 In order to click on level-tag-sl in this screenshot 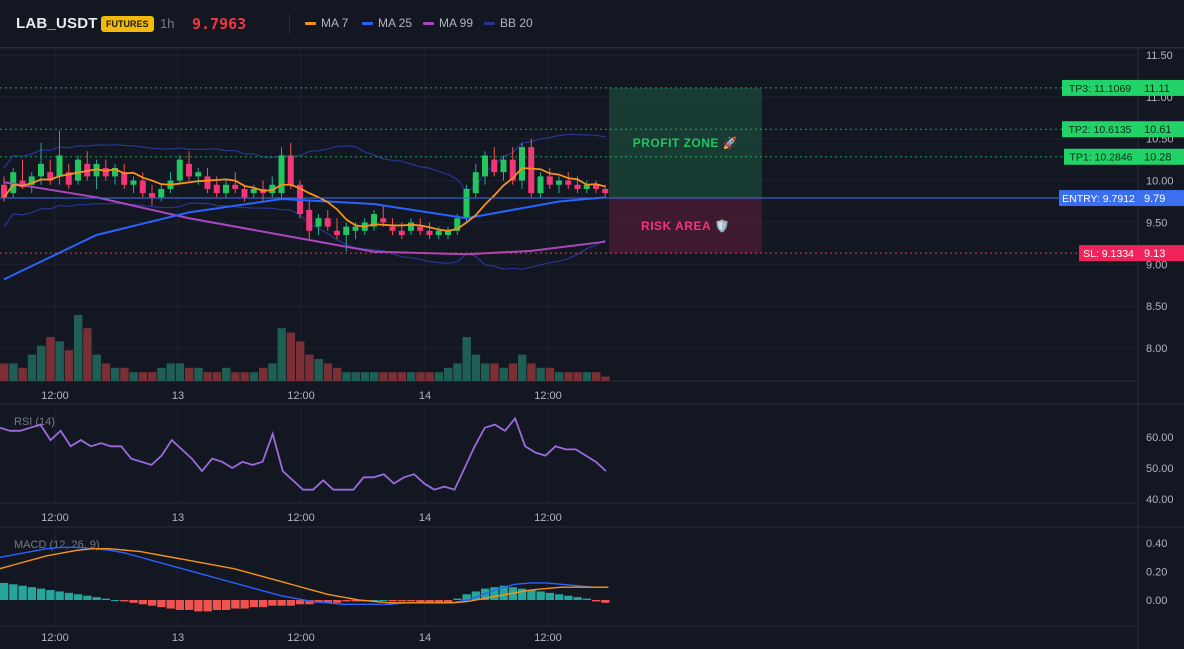, I will do `click(1108, 253)`.